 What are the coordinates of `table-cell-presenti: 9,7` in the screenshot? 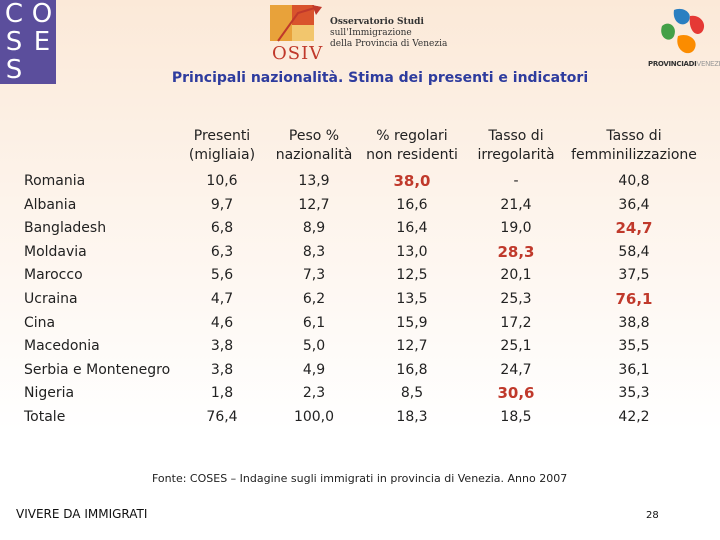 It's located at (222, 204).